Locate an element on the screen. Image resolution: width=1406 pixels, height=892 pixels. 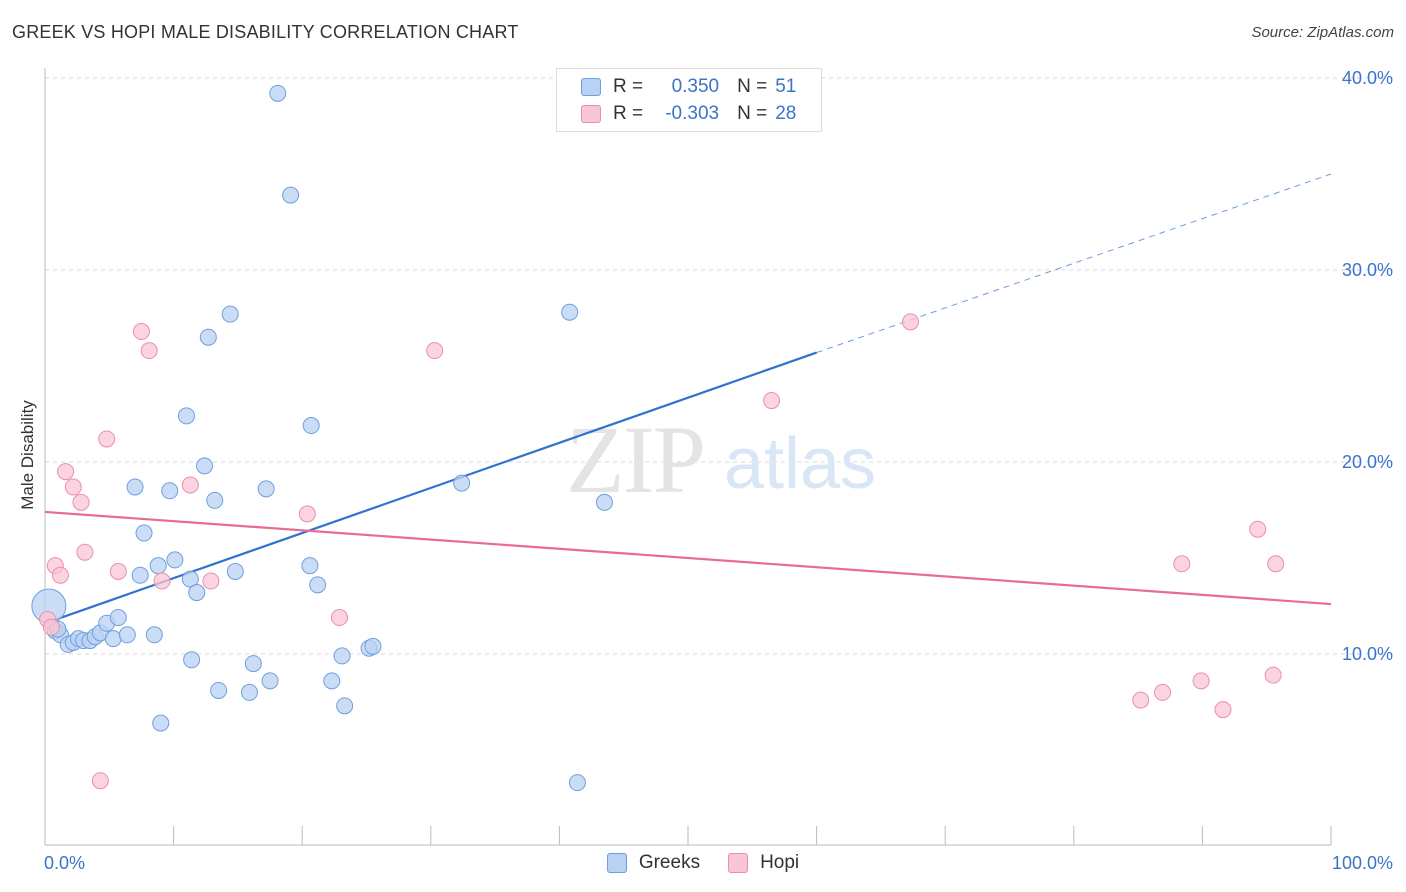
legend-item-greeks: Greeks is located at coordinates (653, 863).